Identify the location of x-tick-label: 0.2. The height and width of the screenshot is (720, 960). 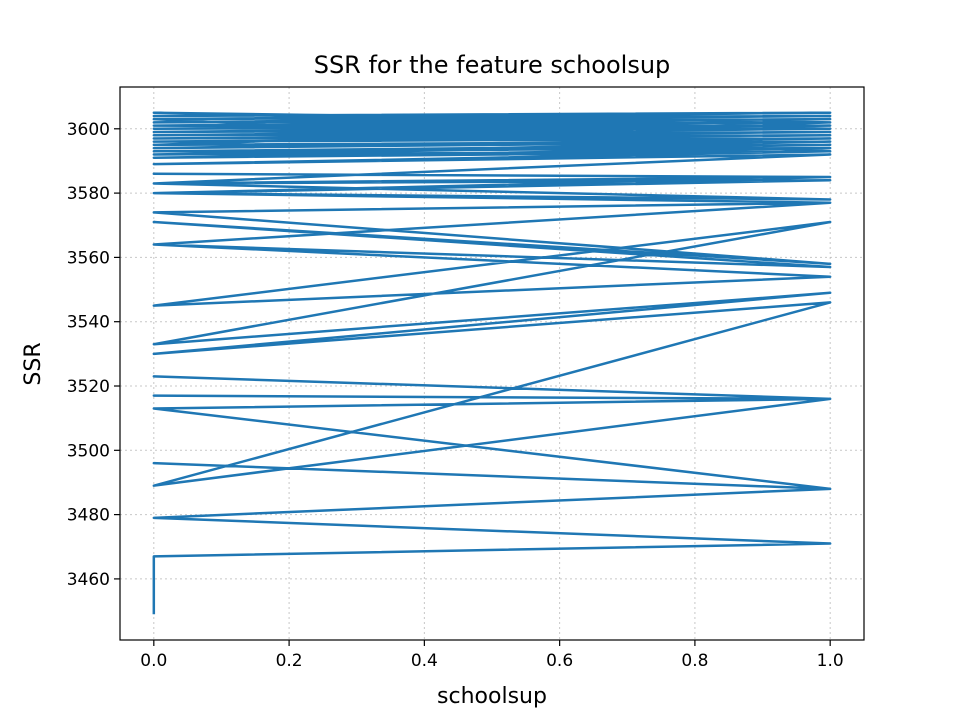
(289, 661).